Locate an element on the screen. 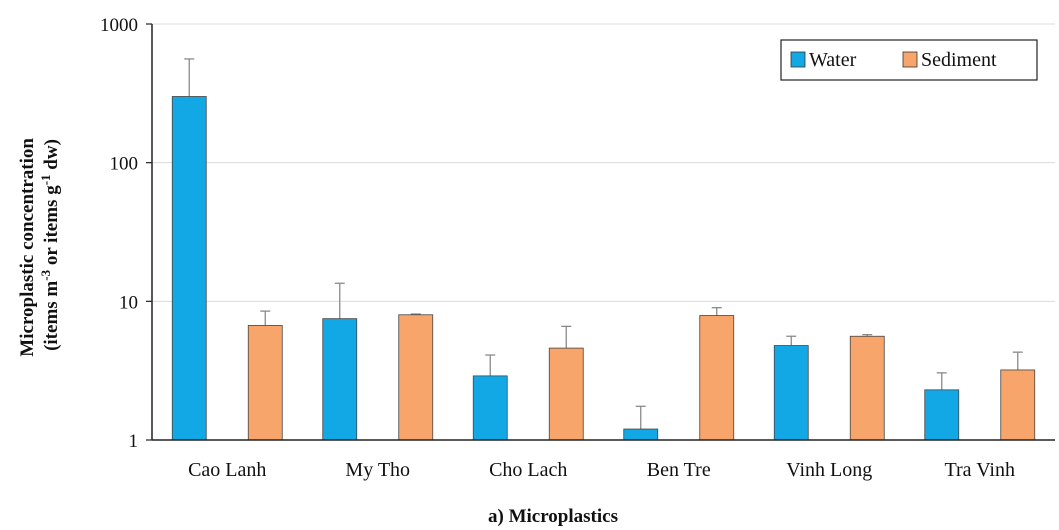 Image resolution: width=1059 pixels, height=530 pixels. x-tick-label: My Tho is located at coordinates (377, 470).